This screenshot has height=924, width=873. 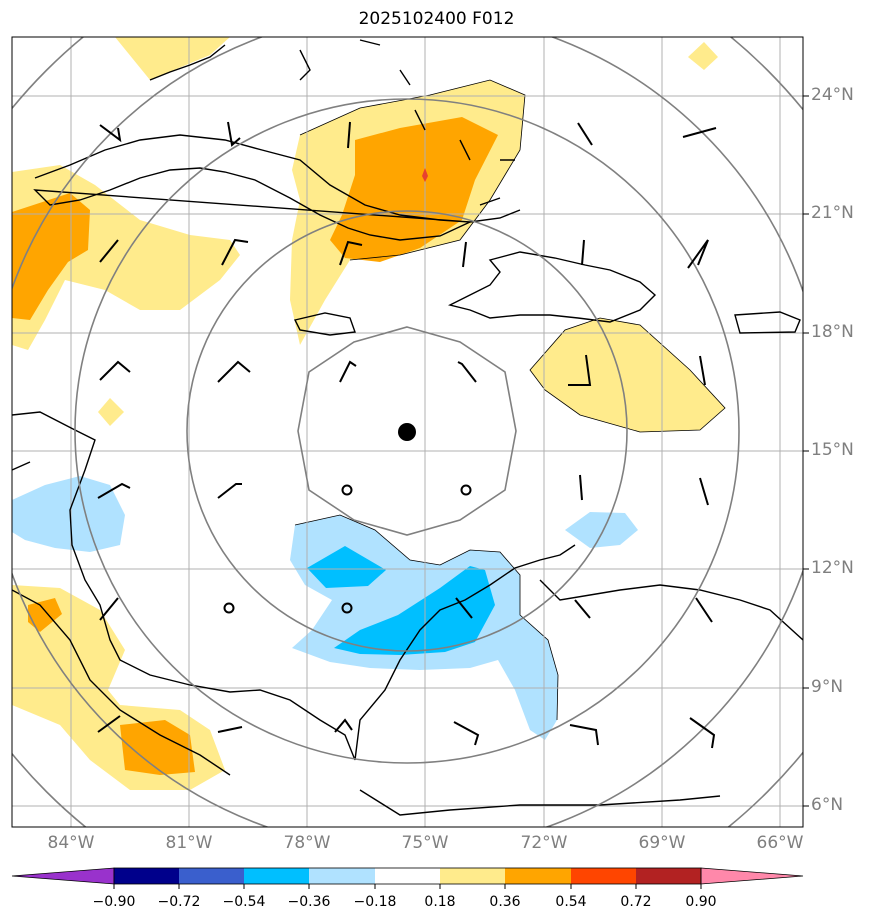 I want to click on colorbar, so click(x=407, y=878).